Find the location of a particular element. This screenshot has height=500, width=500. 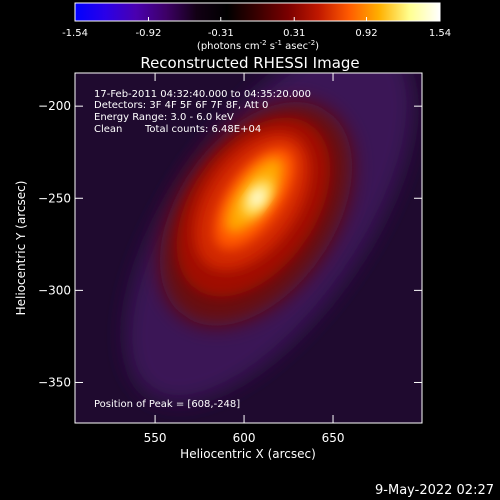

colorbar-tick-label: 1.54 is located at coordinates (440, 33).